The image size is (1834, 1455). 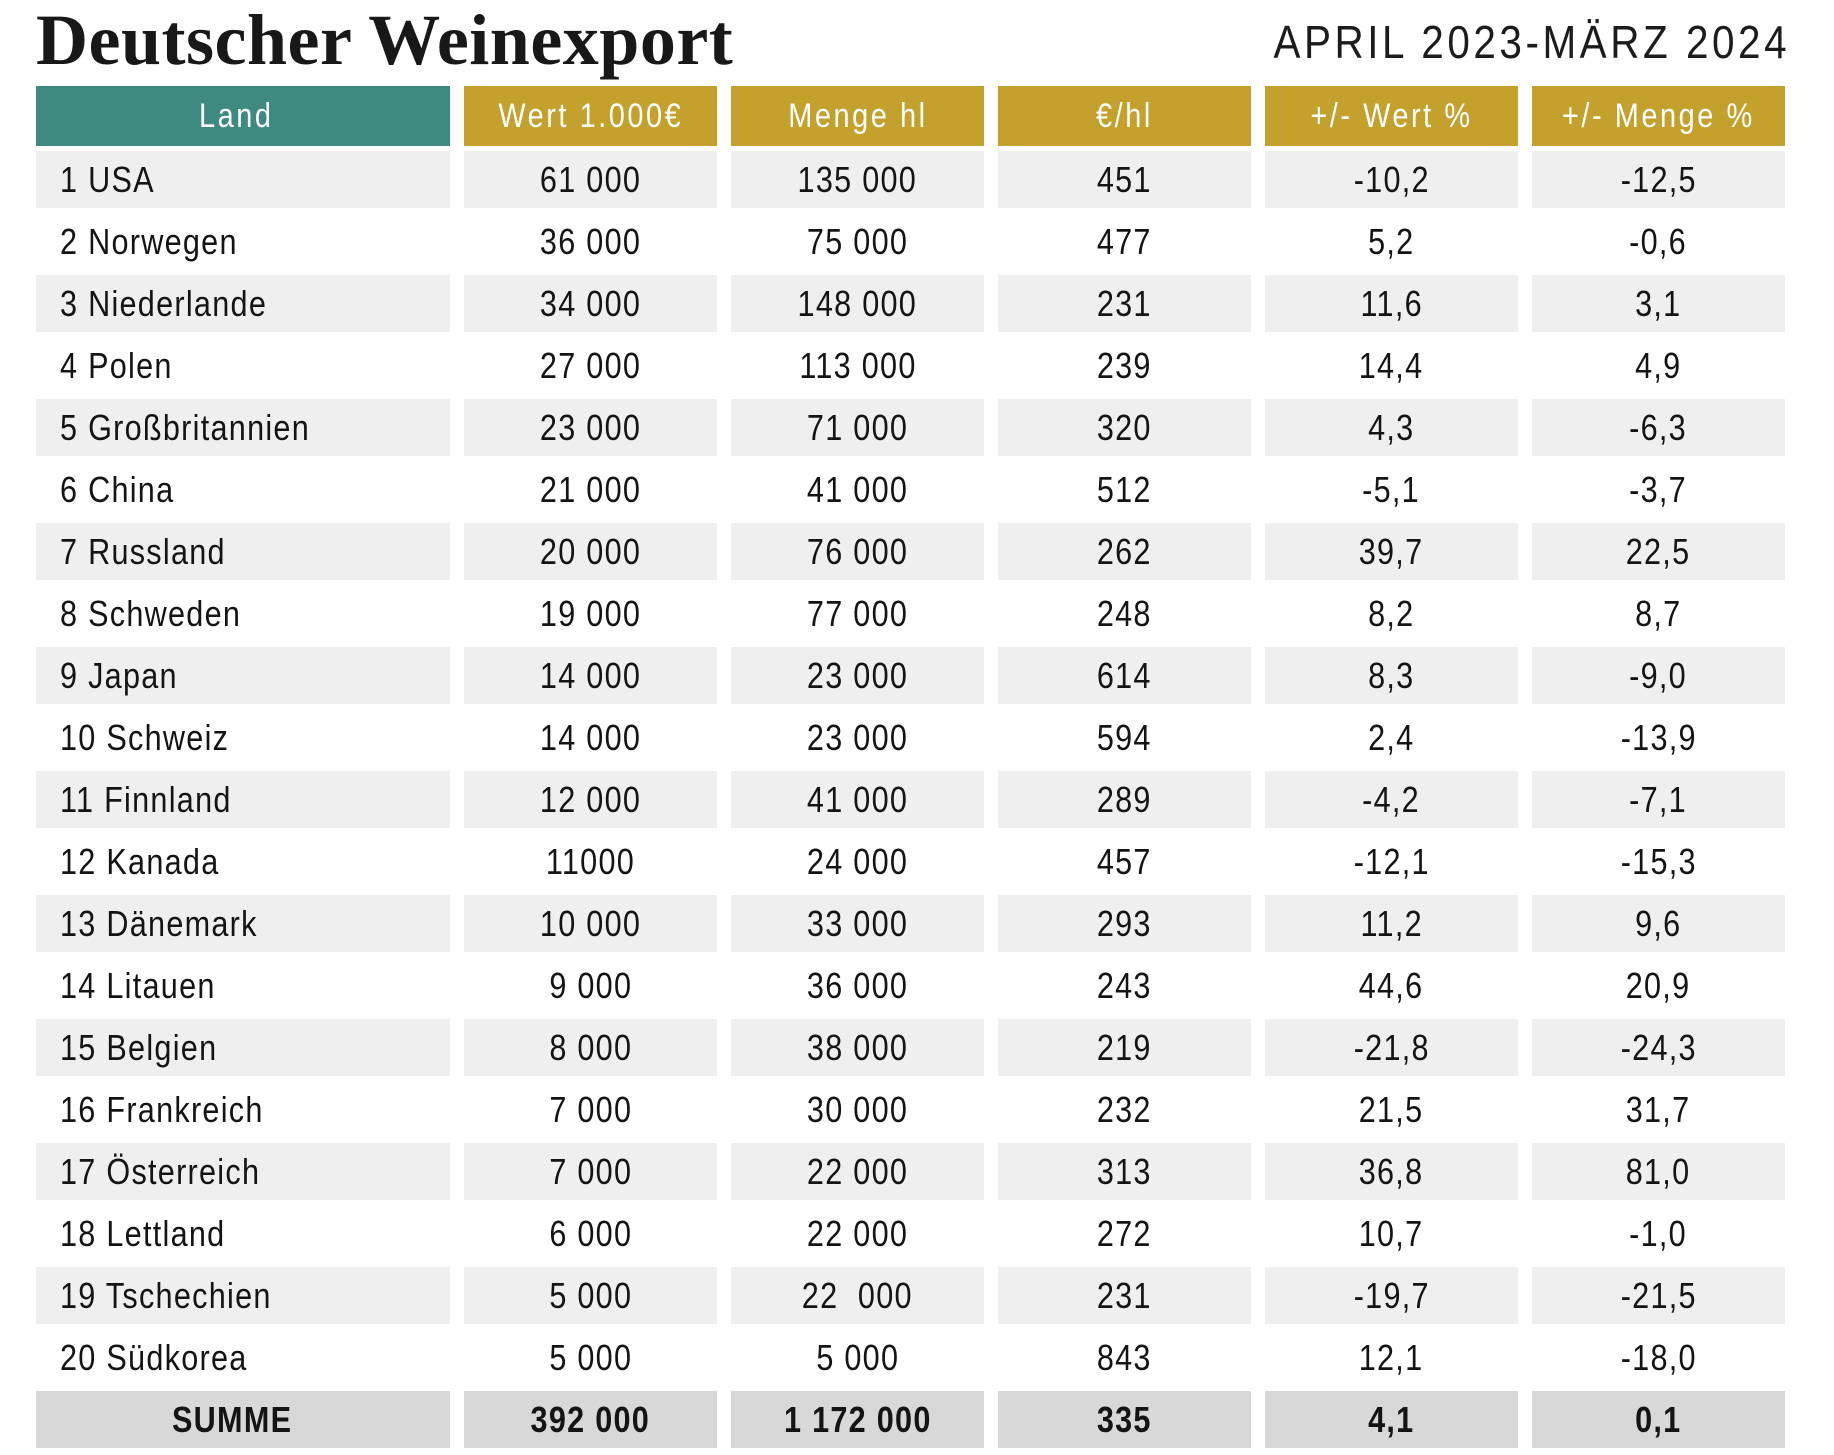 What do you see at coordinates (1391, 737) in the screenshot?
I see `cell-value-change: 2,4` at bounding box center [1391, 737].